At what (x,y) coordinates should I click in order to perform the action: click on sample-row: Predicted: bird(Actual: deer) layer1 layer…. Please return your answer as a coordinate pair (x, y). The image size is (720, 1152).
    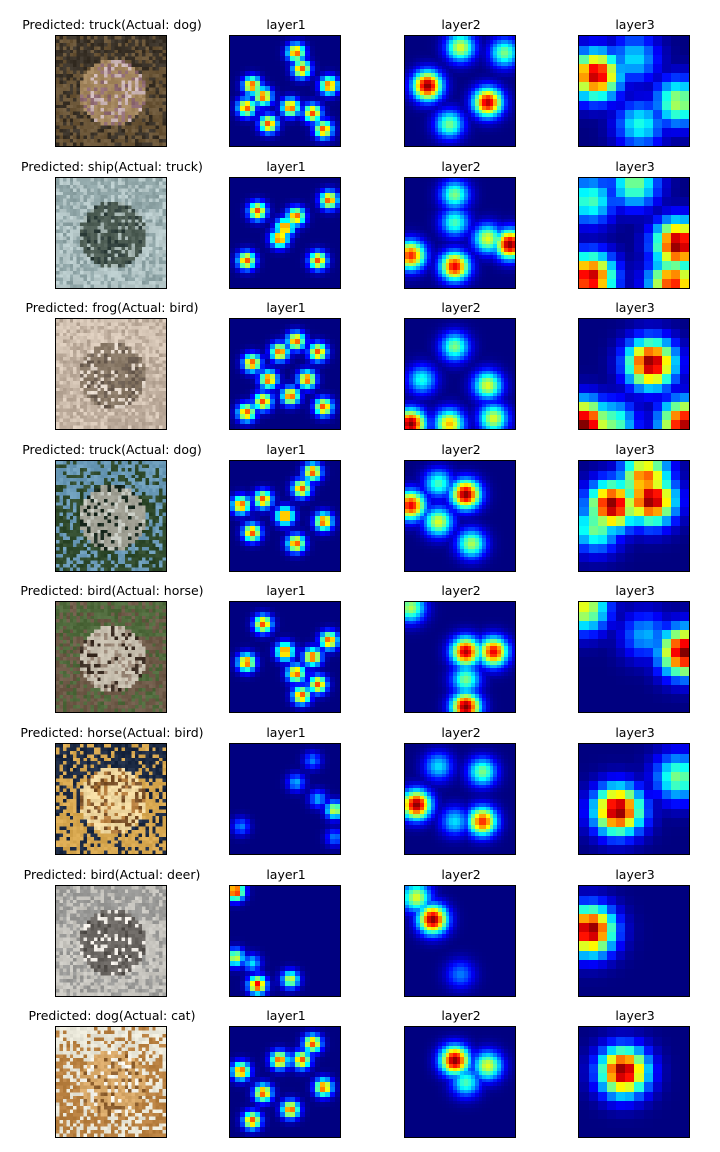
    Looking at the image, I should click on (360, 923).